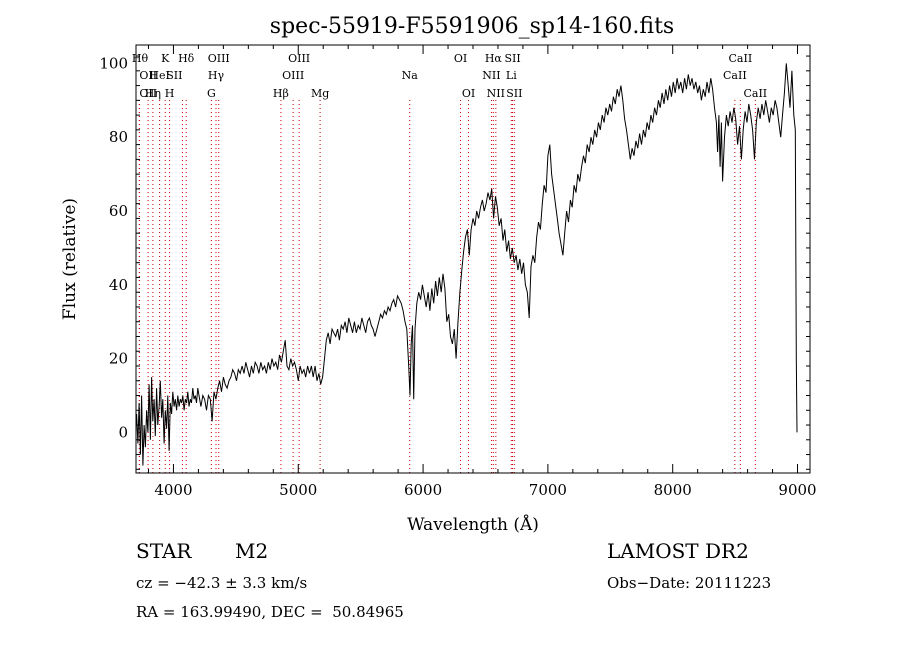 Image resolution: width=900 pixels, height=650 pixels. Describe the element at coordinates (70, 259) in the screenshot. I see `y-axis-label: Flux (relative)` at that location.